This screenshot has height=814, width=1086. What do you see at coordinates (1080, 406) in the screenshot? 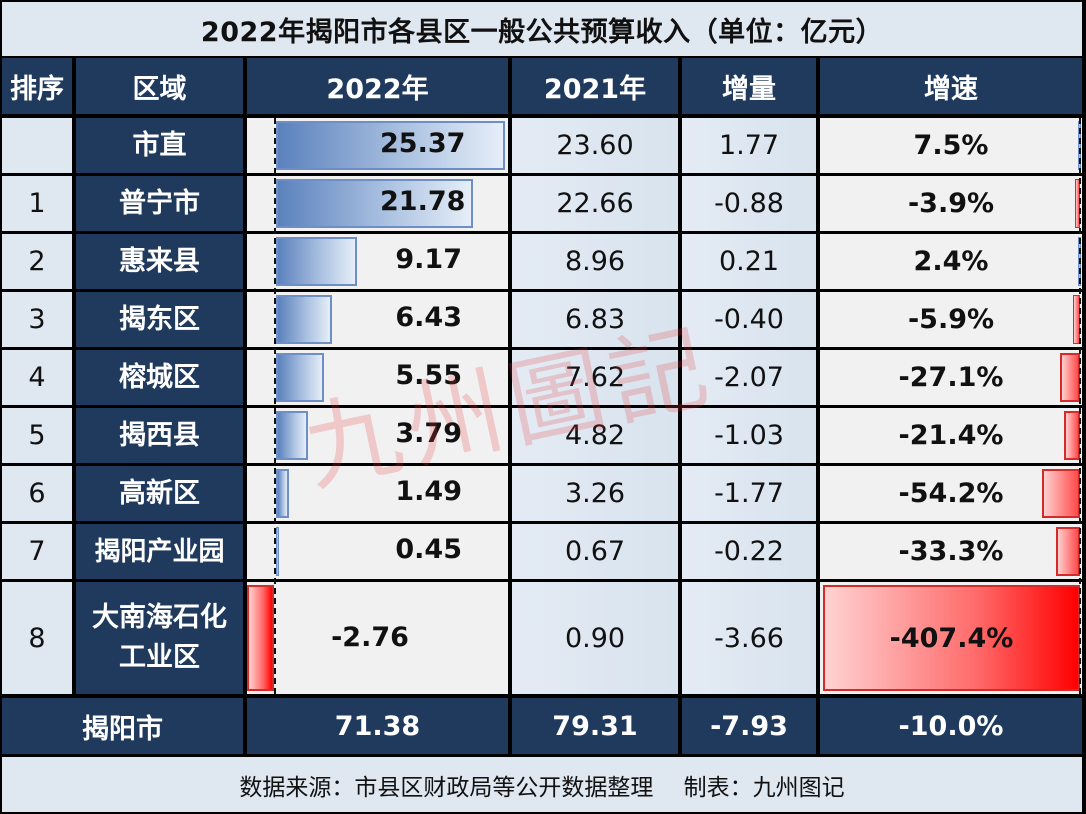
I see `bar-axis-growth` at bounding box center [1080, 406].